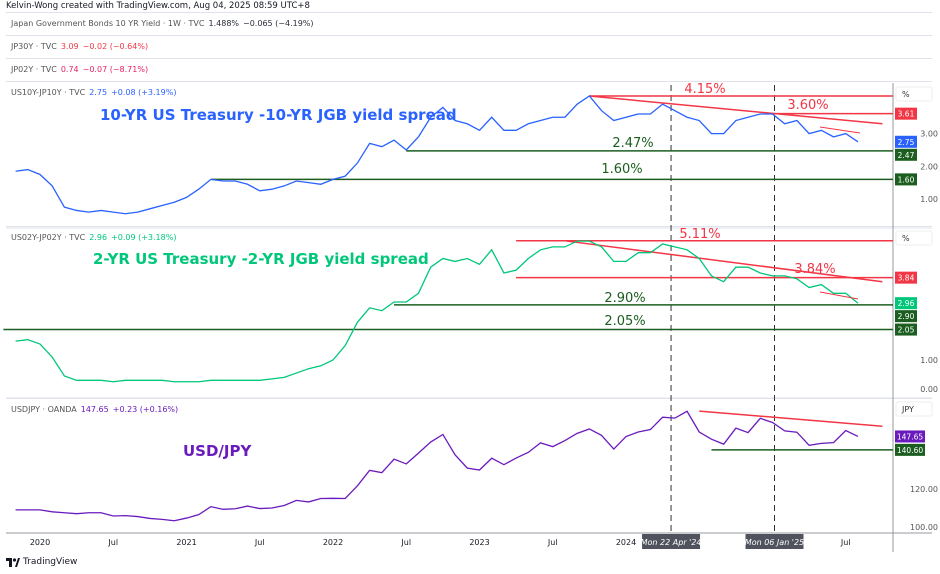 Image resolution: width=940 pixels, height=574 pixels. What do you see at coordinates (632, 143) in the screenshot?
I see `level-annotation: 2.47%` at bounding box center [632, 143].